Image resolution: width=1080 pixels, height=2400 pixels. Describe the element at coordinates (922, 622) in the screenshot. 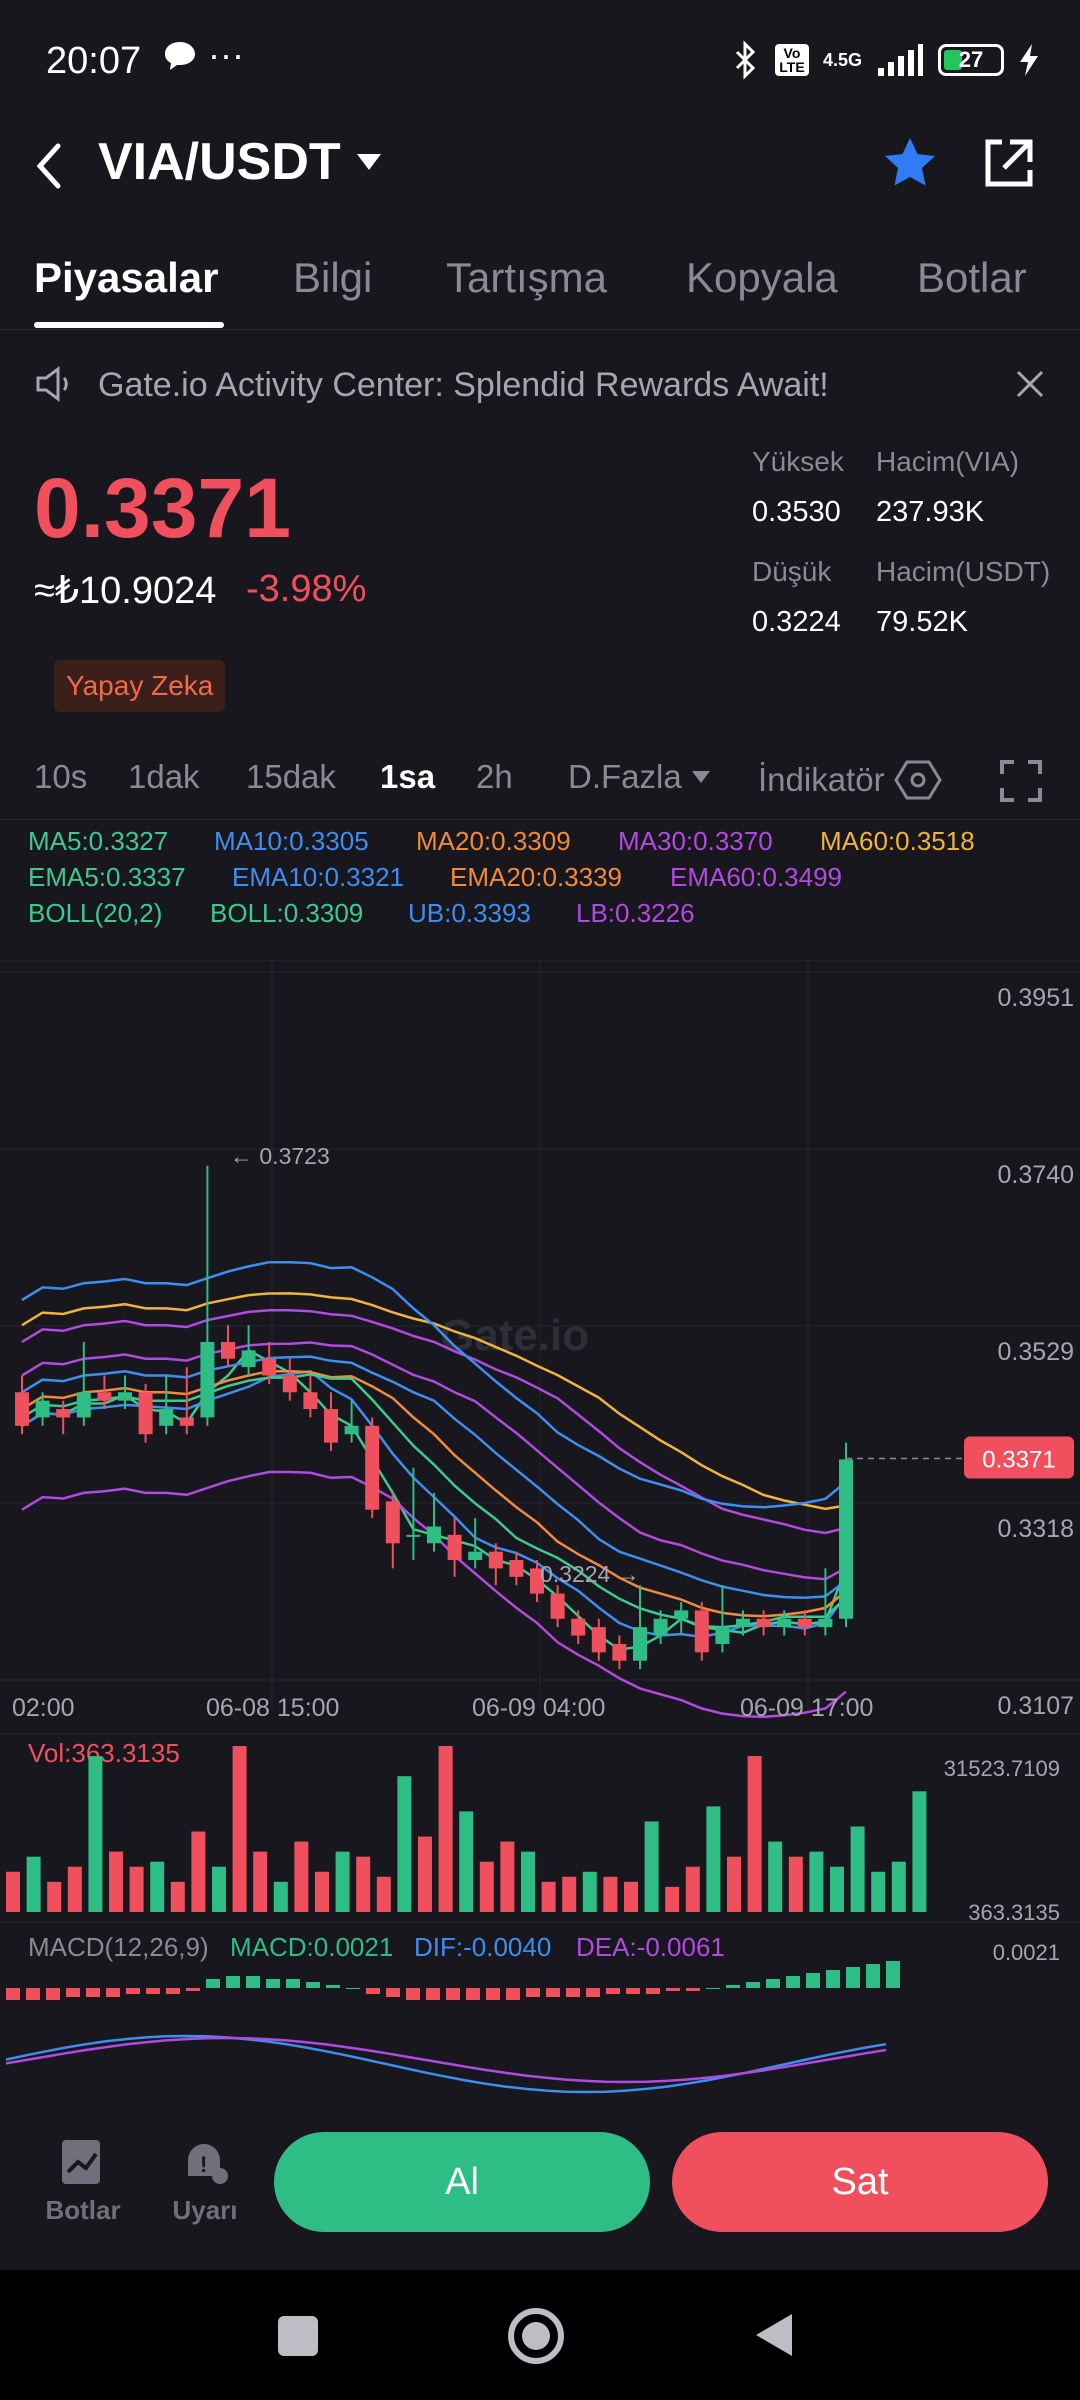

I see `vol-usdt-value: 79.52K` at that location.